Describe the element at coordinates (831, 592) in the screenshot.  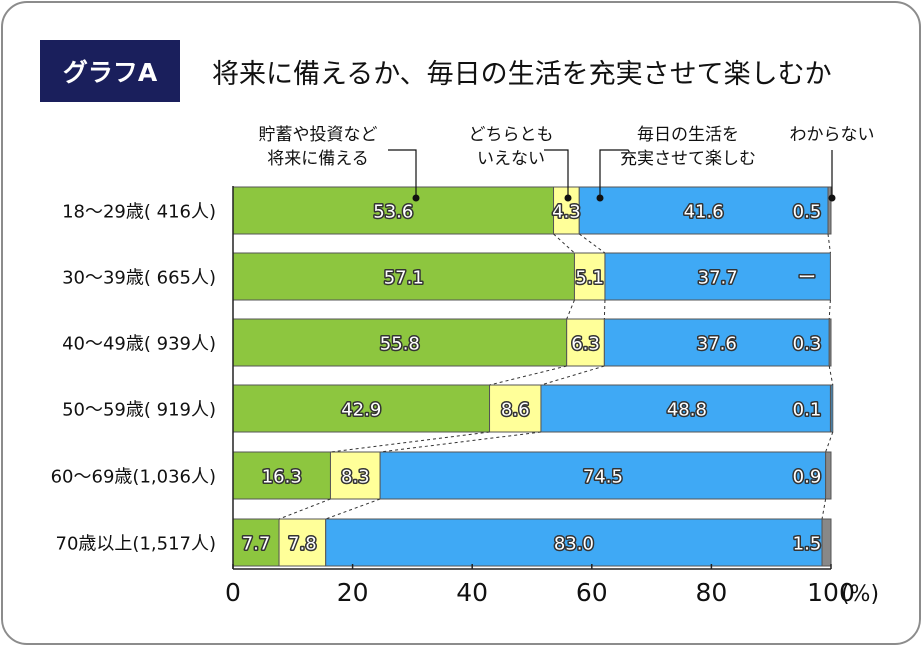
I see `x-tick-label: 100` at that location.